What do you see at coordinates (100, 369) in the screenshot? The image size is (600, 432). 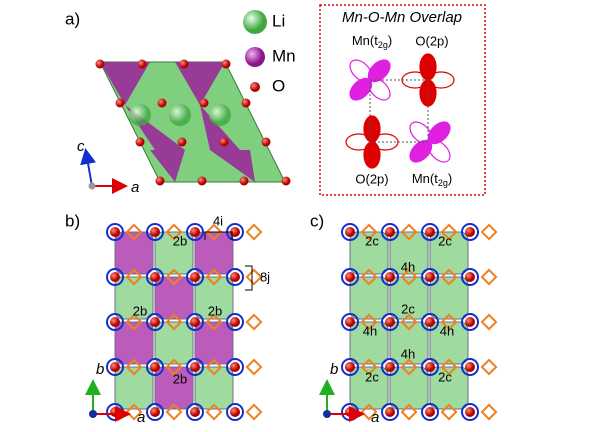 I see `axis-label: b` at bounding box center [100, 369].